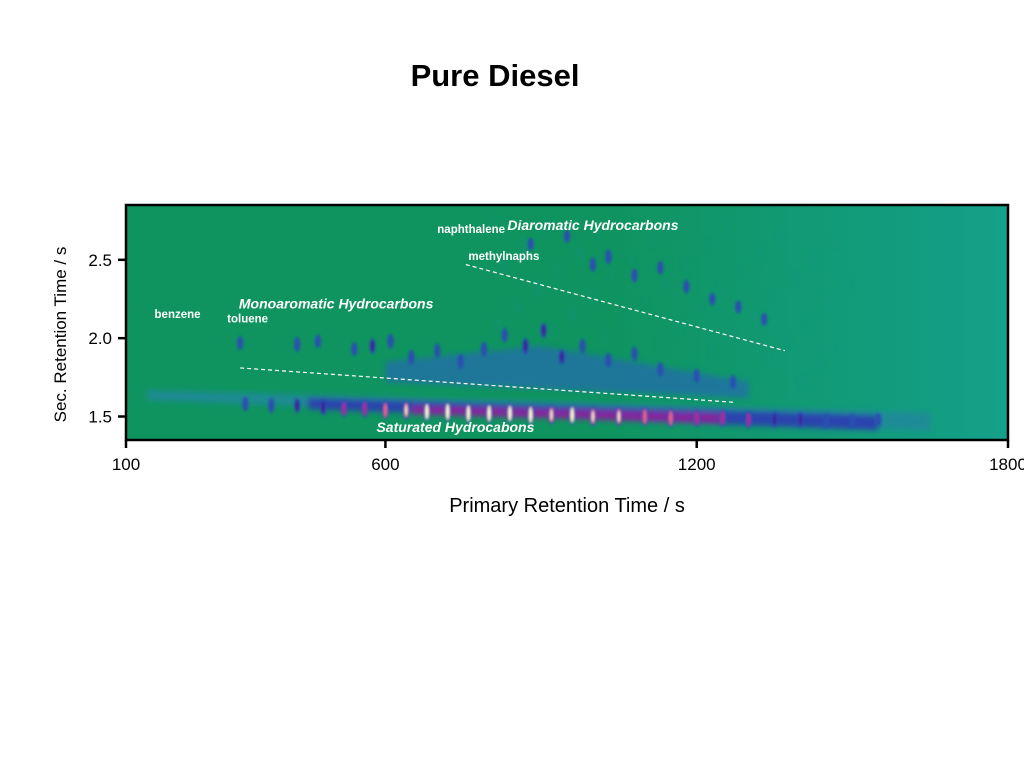 The height and width of the screenshot is (768, 1024). I want to click on series-diaromatic, so click(647, 277).